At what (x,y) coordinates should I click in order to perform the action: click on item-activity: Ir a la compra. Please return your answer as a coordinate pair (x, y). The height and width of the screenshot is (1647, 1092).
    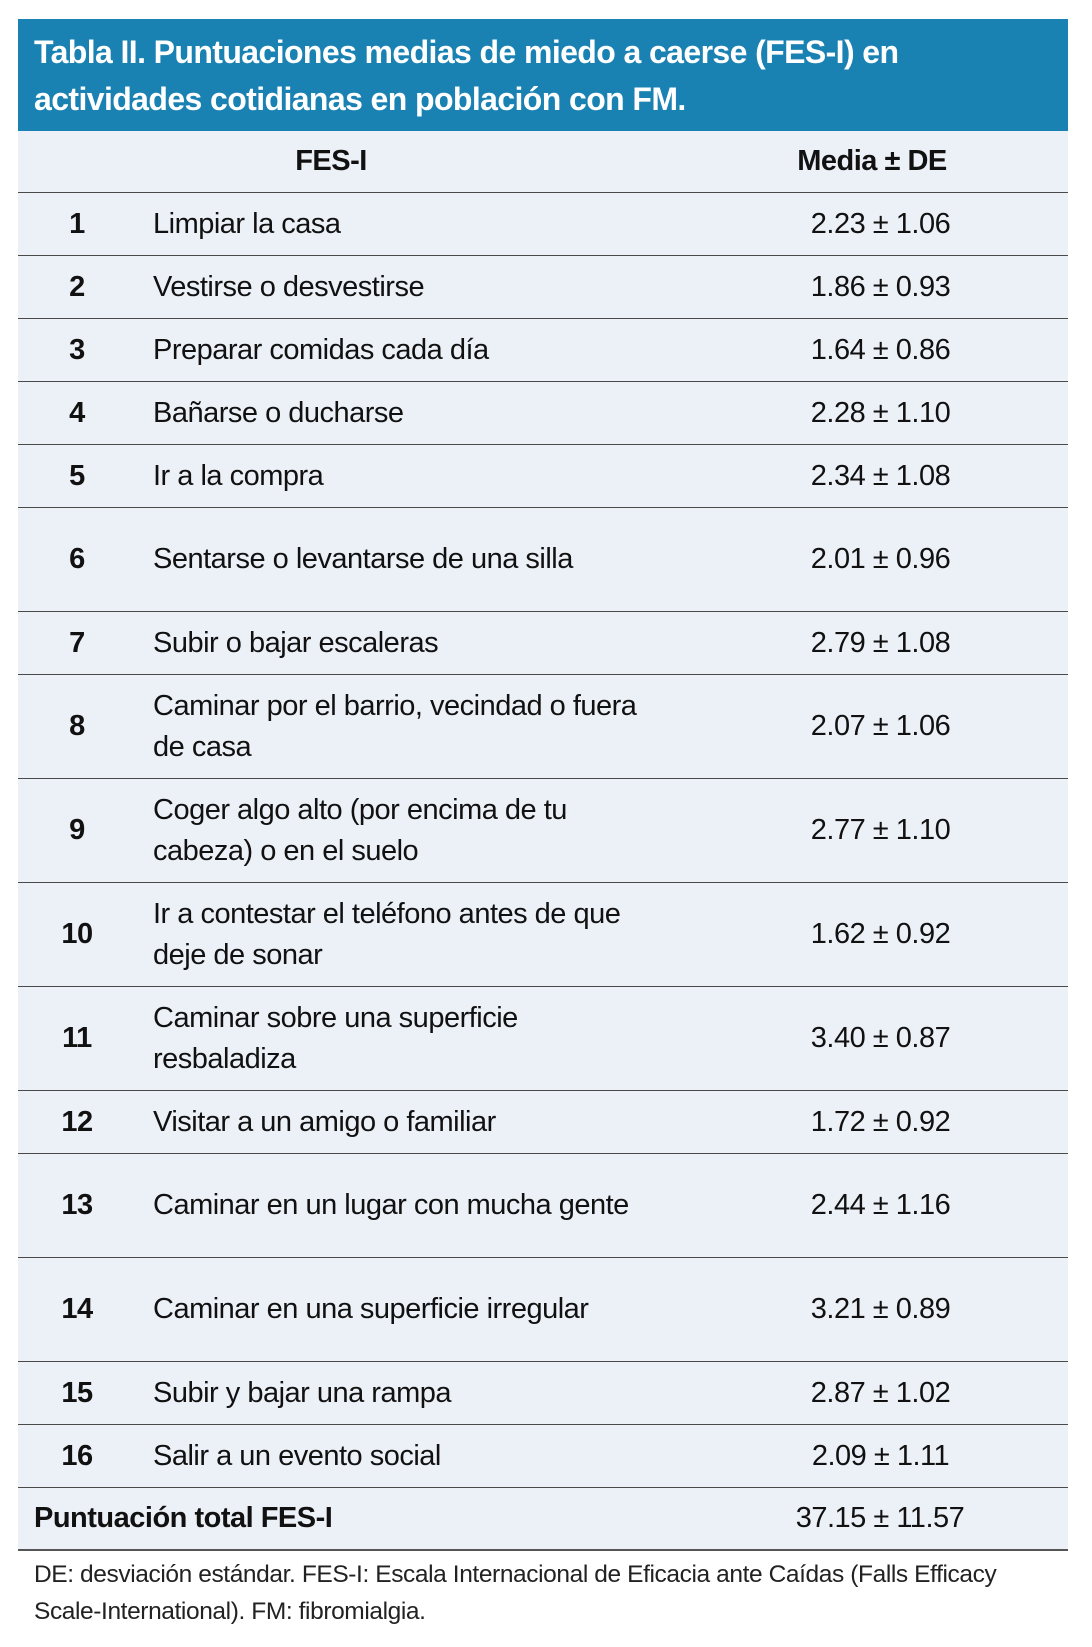
    Looking at the image, I should click on (238, 475).